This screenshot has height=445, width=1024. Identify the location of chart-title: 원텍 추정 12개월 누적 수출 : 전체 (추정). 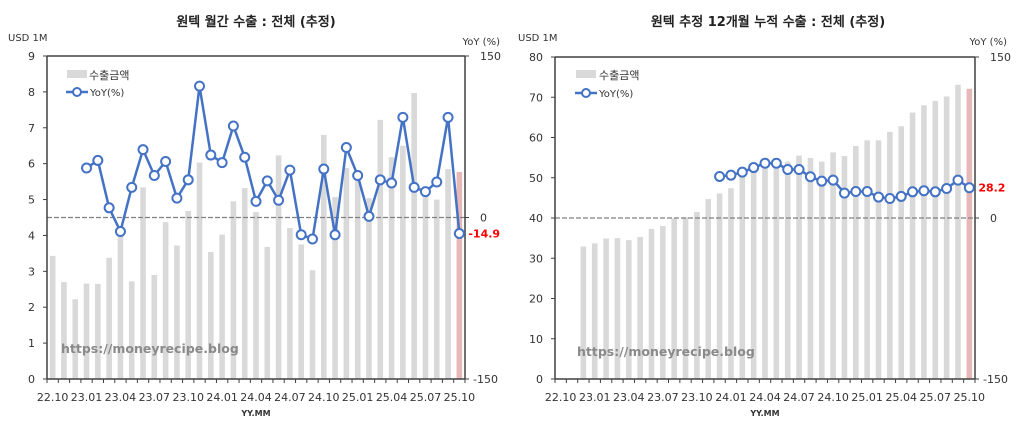
(768, 22).